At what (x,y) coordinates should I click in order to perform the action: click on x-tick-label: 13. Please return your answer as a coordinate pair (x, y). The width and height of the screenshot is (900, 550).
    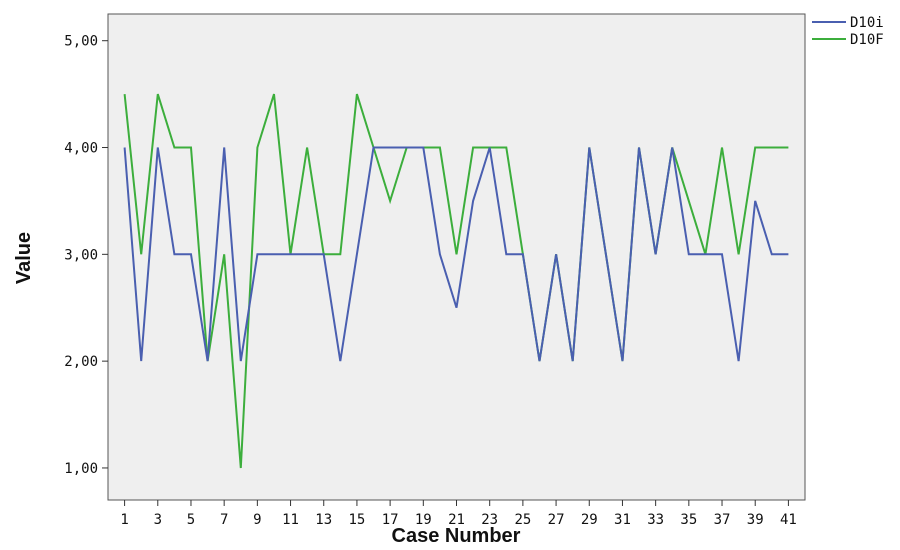
    Looking at the image, I should click on (323, 520).